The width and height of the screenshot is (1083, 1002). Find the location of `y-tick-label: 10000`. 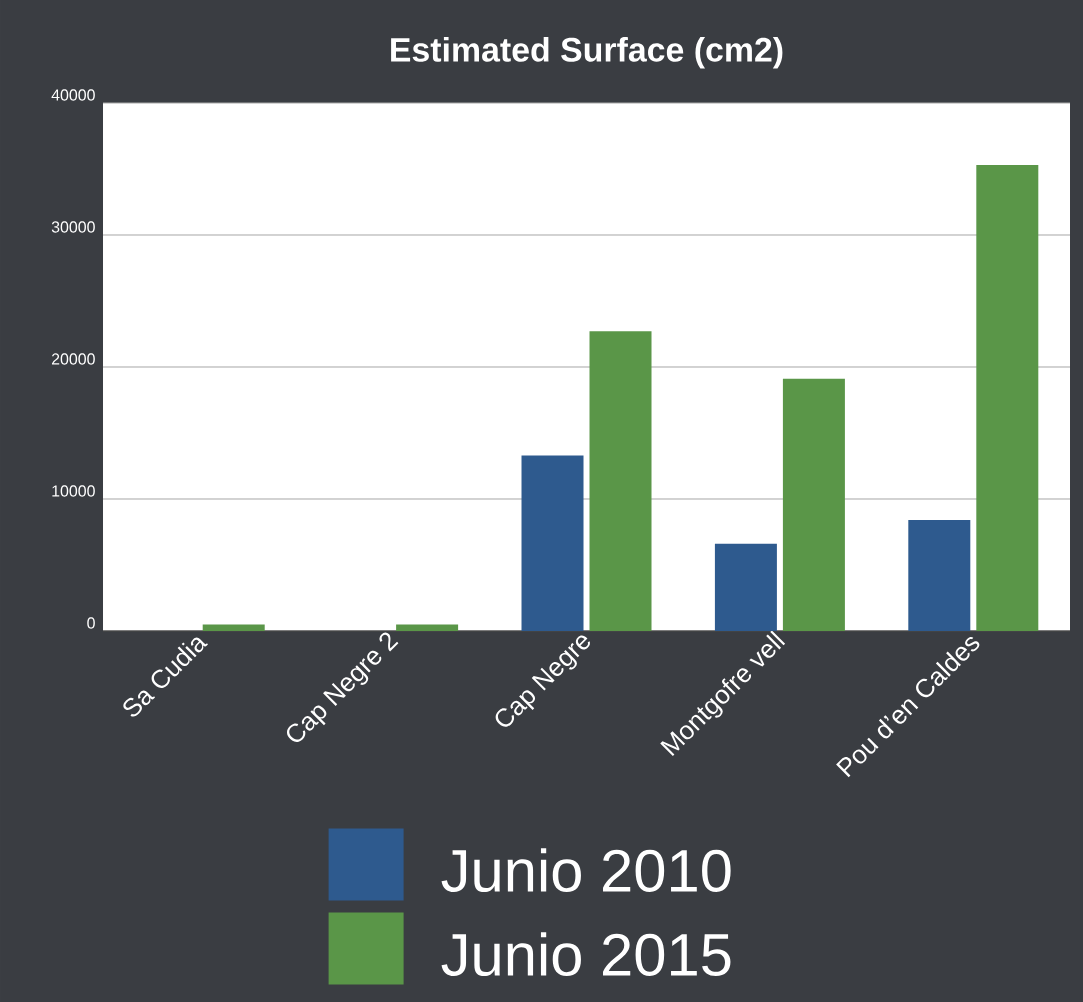

y-tick-label: 10000 is located at coordinates (73, 491).